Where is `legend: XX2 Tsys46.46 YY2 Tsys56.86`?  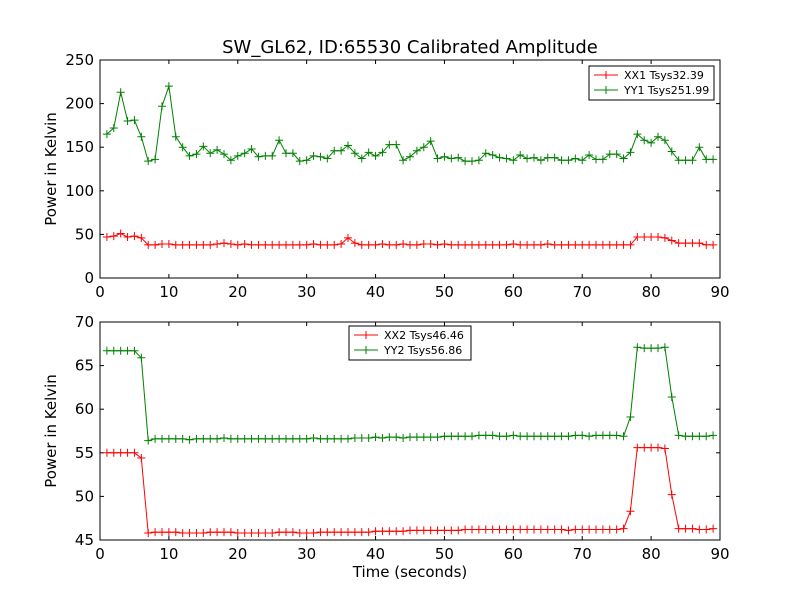
legend: XX2 Tsys46.46 YY2 Tsys56.86 is located at coordinates (410, 343).